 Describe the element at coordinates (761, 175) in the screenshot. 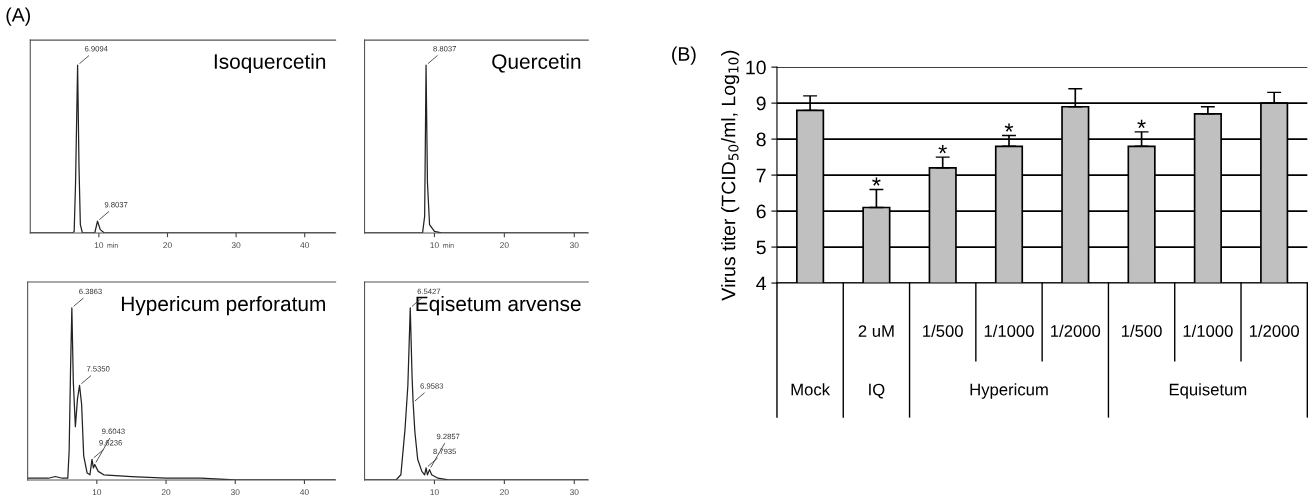

I see `y-tick-label: 7` at that location.